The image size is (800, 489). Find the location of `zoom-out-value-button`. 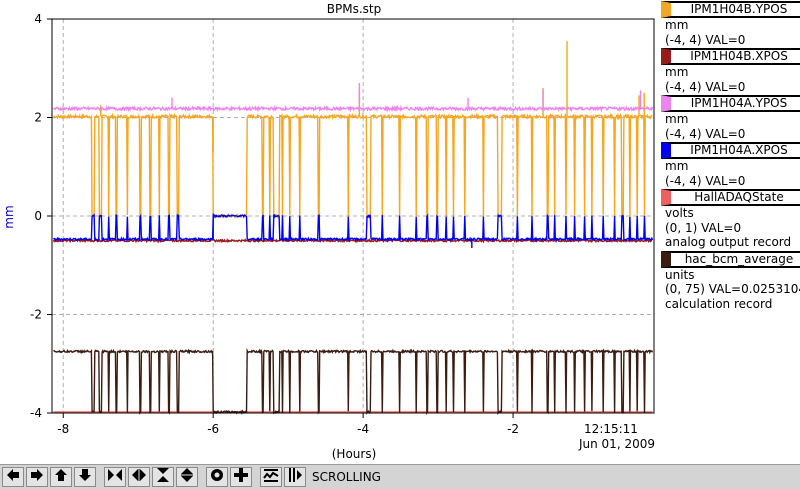

zoom-out-value-button is located at coordinates (187, 477).